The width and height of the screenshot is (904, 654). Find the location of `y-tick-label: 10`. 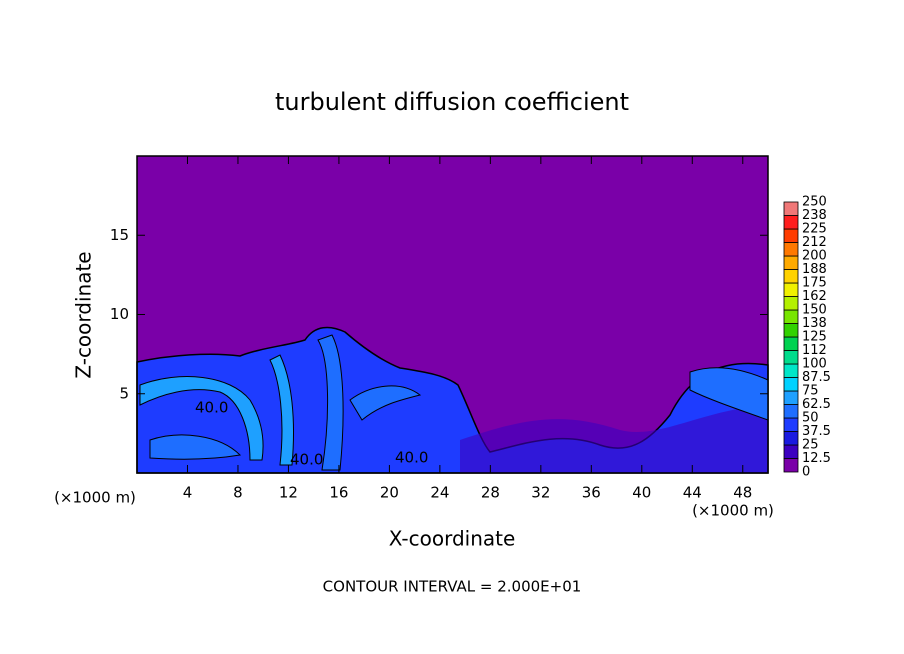

y-tick-label: 10 is located at coordinates (119, 314).